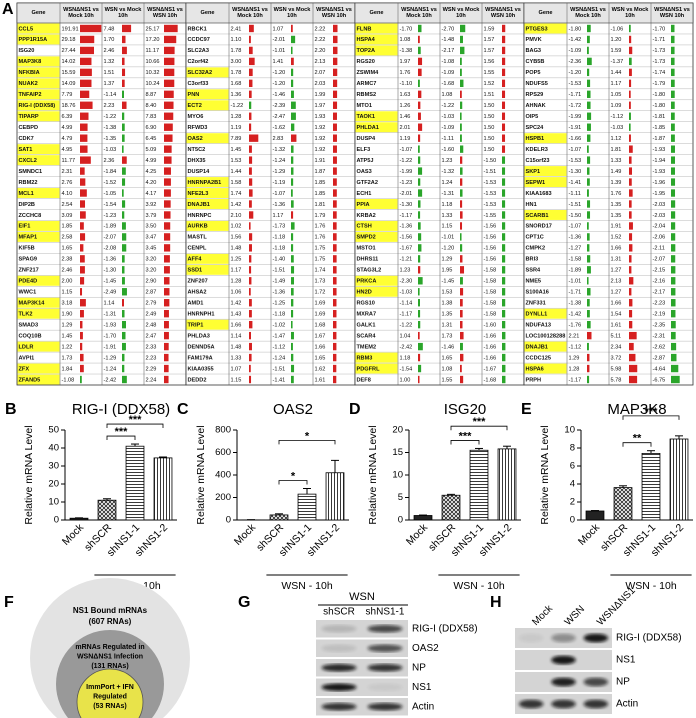 This screenshot has height=718, width=696. What do you see at coordinates (537, 216) in the screenshot?
I see `gene-name: SCARB1` at bounding box center [537, 216].